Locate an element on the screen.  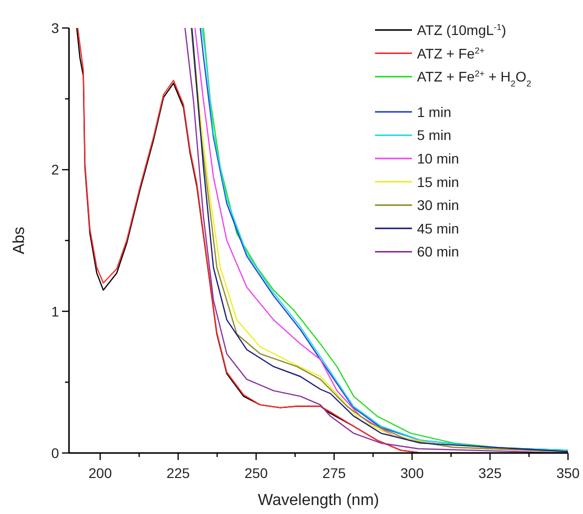
legend-label: 60 min is located at coordinates (438, 252).